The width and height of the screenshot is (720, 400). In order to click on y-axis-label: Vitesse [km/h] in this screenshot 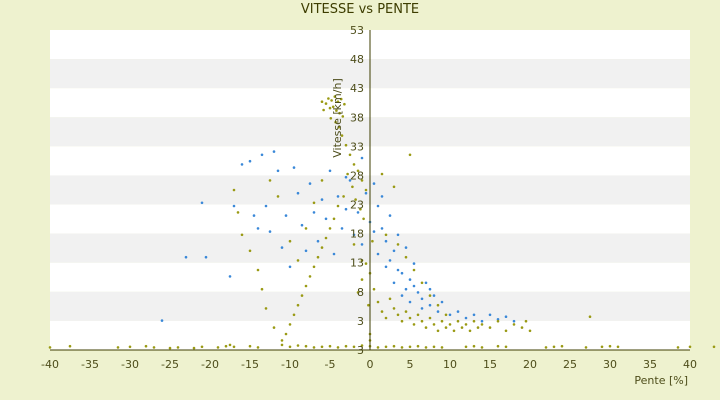, I will do `click(337, 118)`.